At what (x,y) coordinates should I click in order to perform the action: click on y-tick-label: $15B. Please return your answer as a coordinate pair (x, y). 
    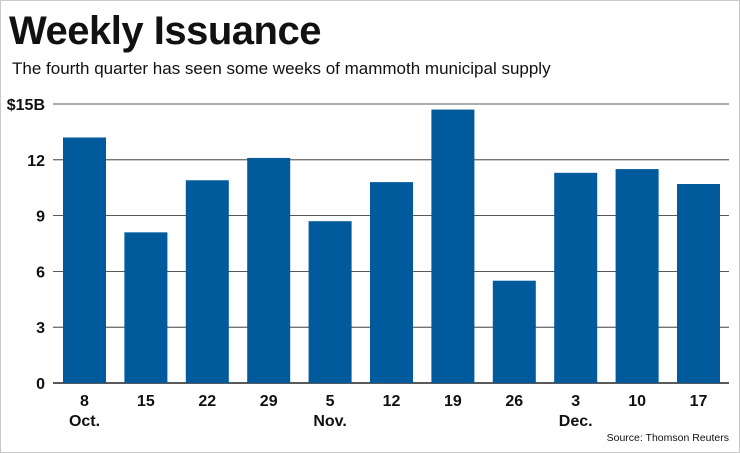
    Looking at the image, I should click on (26, 105).